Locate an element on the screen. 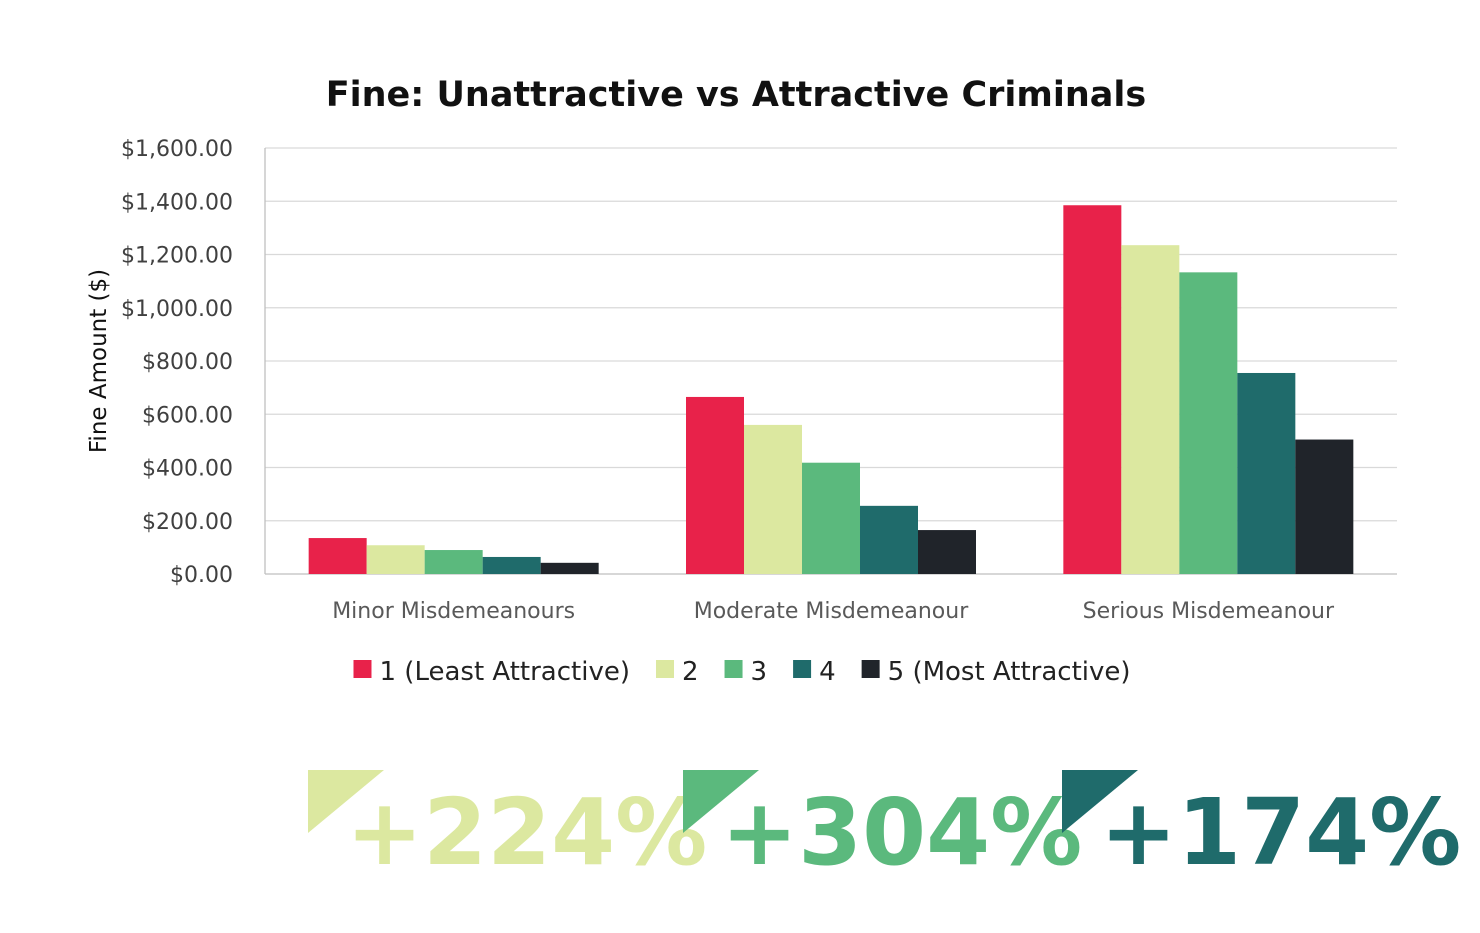 This screenshot has height=933, width=1480. percentage-value: +174% is located at coordinates (1280, 832).